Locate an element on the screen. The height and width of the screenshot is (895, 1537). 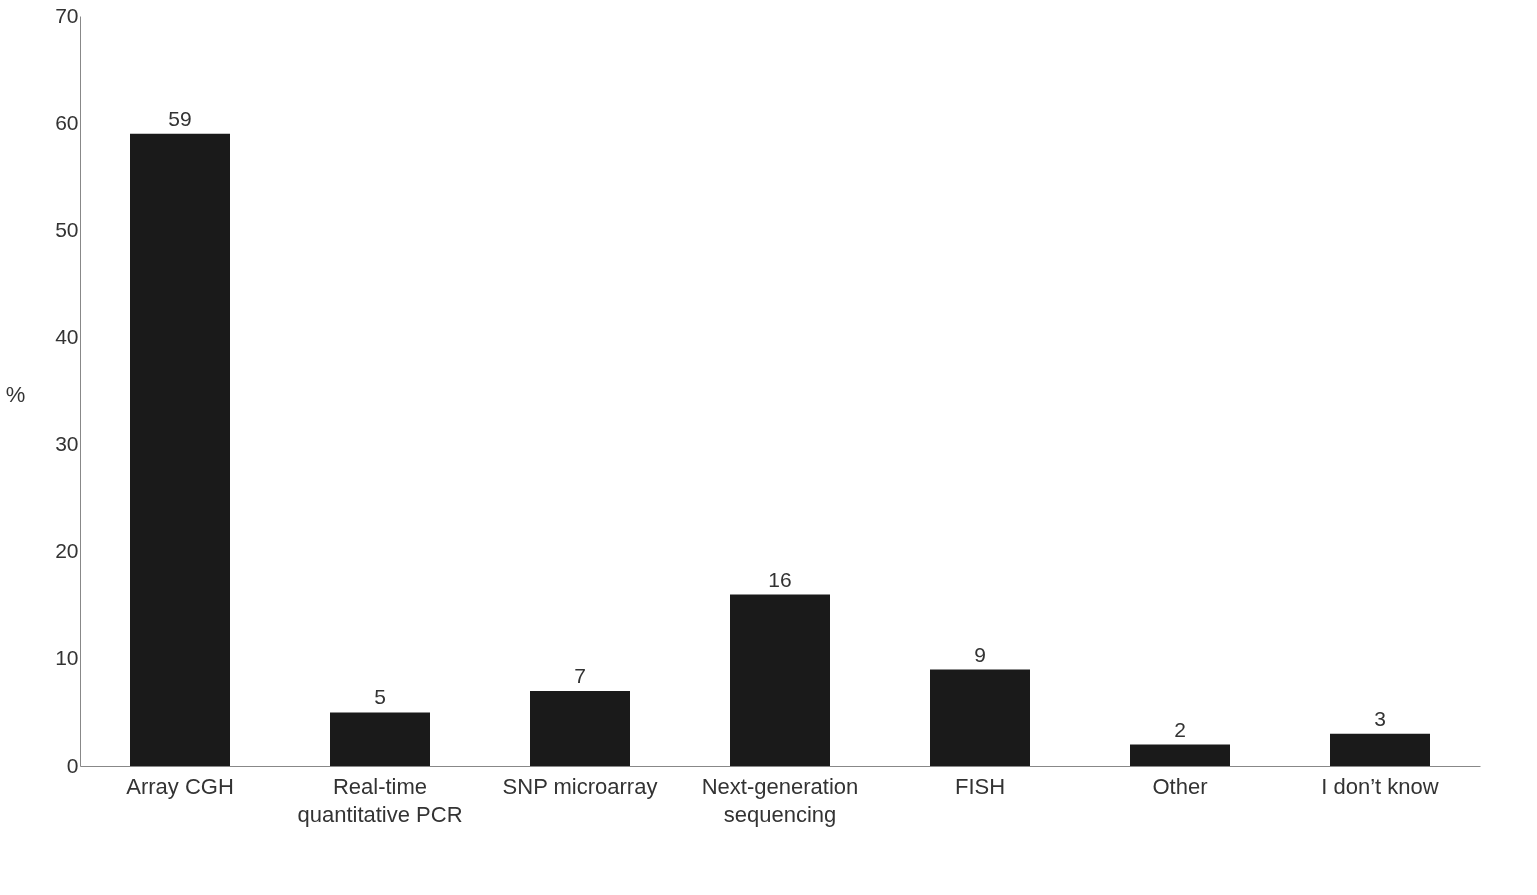
x-tick-label: Next-generation sequencing is located at coordinates (780, 800).